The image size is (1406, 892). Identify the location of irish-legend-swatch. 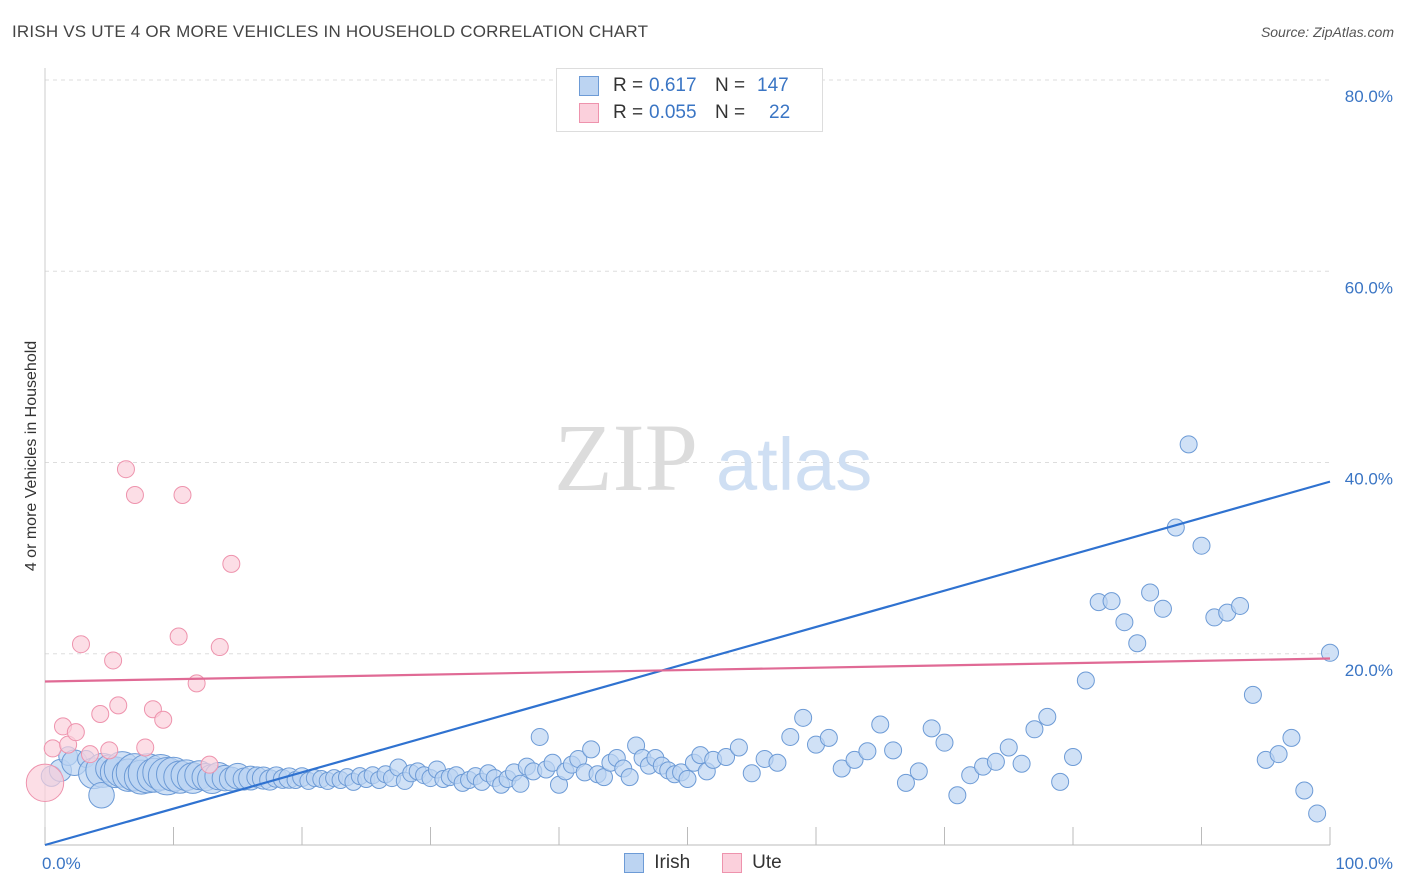
(634, 863).